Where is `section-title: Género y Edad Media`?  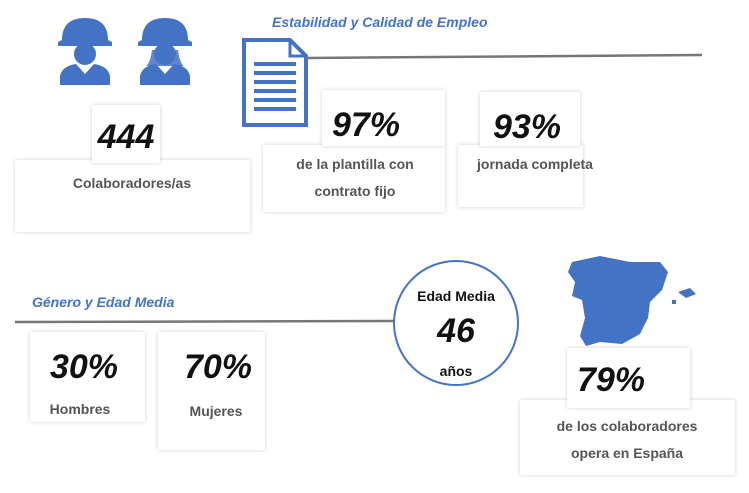
section-title: Género y Edad Media is located at coordinates (103, 302).